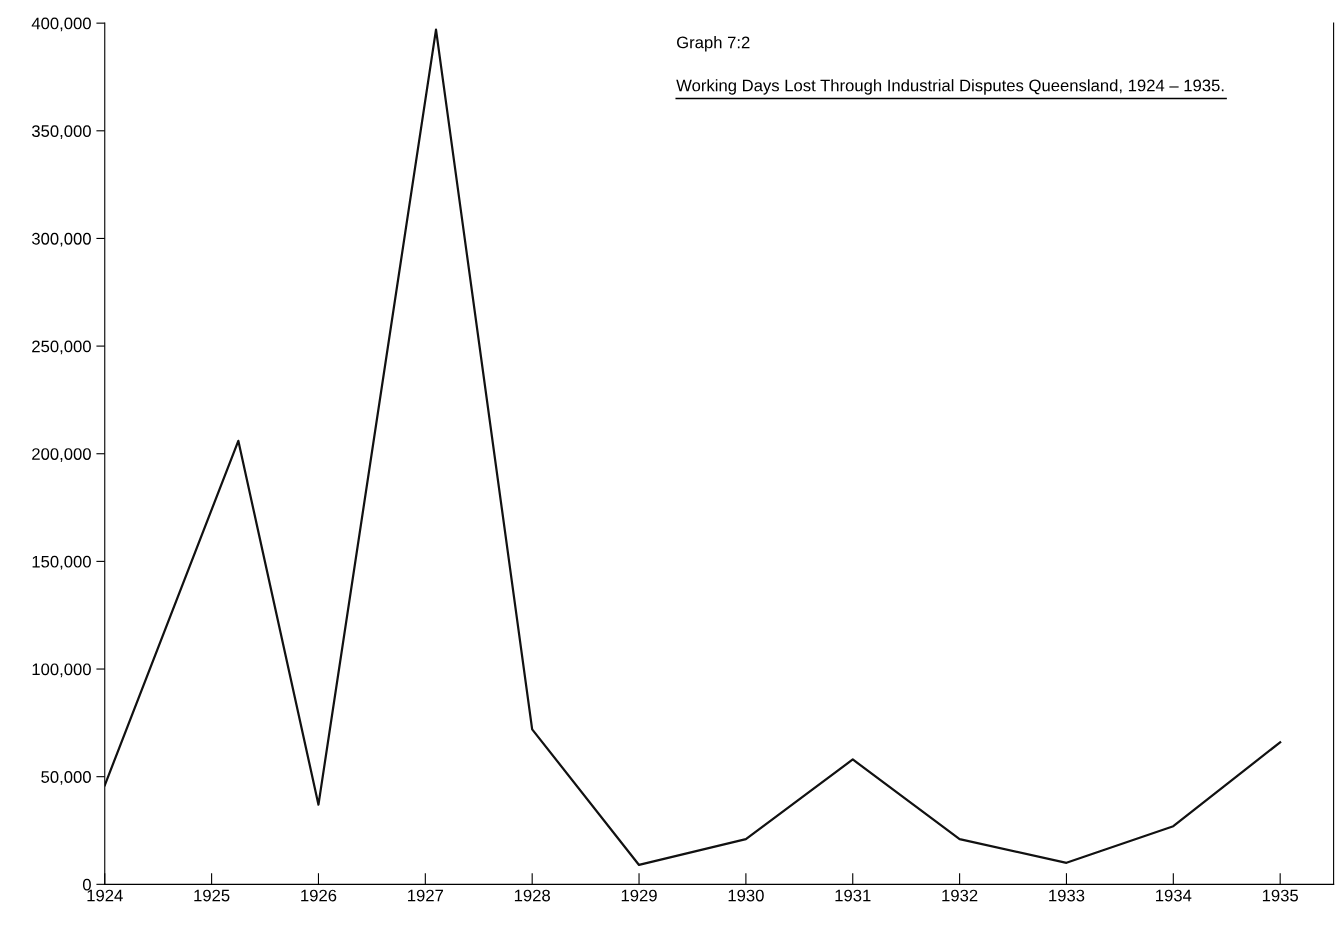  I want to click on x-tick-label: 1932, so click(960, 895).